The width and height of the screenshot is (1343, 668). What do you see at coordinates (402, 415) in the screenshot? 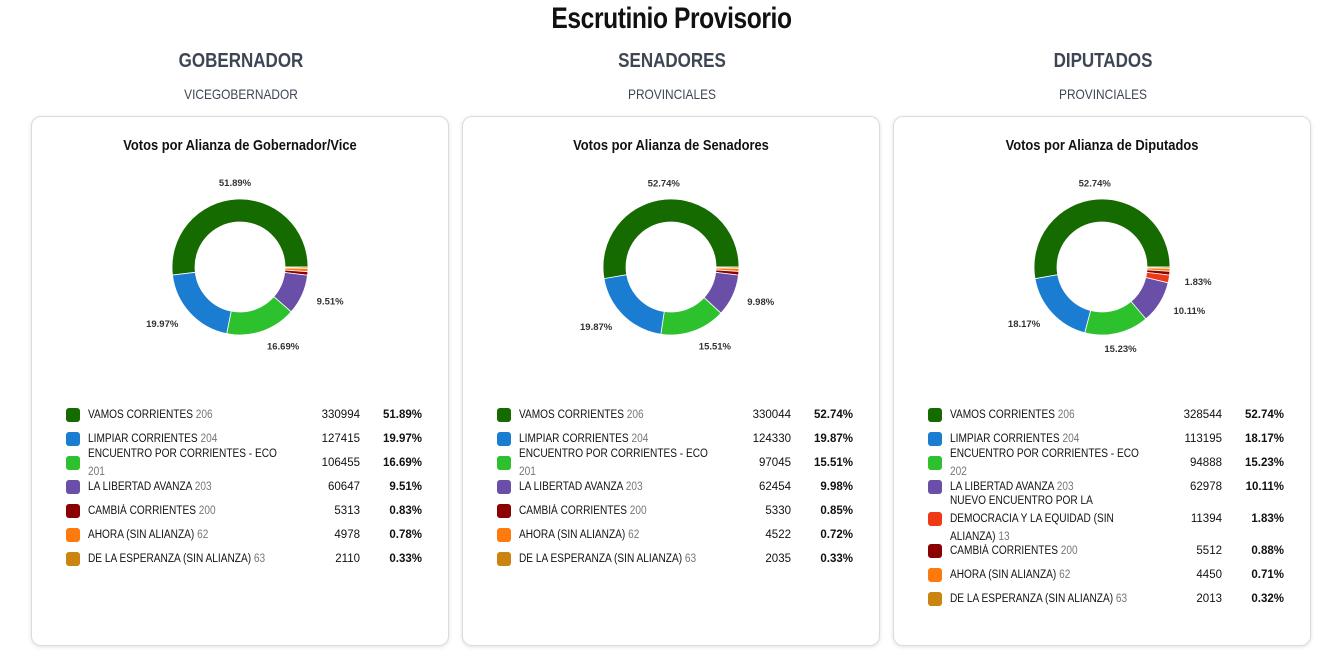
I see `vote-percentage: 51.89%` at bounding box center [402, 415].